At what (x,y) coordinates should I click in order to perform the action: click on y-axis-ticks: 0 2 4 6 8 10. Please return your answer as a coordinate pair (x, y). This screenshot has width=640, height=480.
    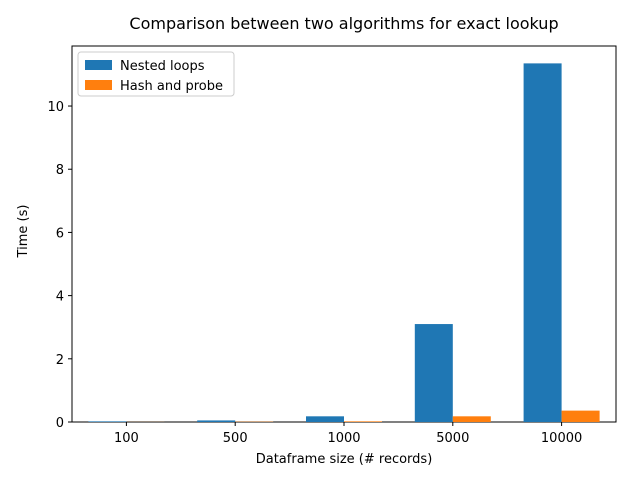
    Looking at the image, I should click on (59, 265).